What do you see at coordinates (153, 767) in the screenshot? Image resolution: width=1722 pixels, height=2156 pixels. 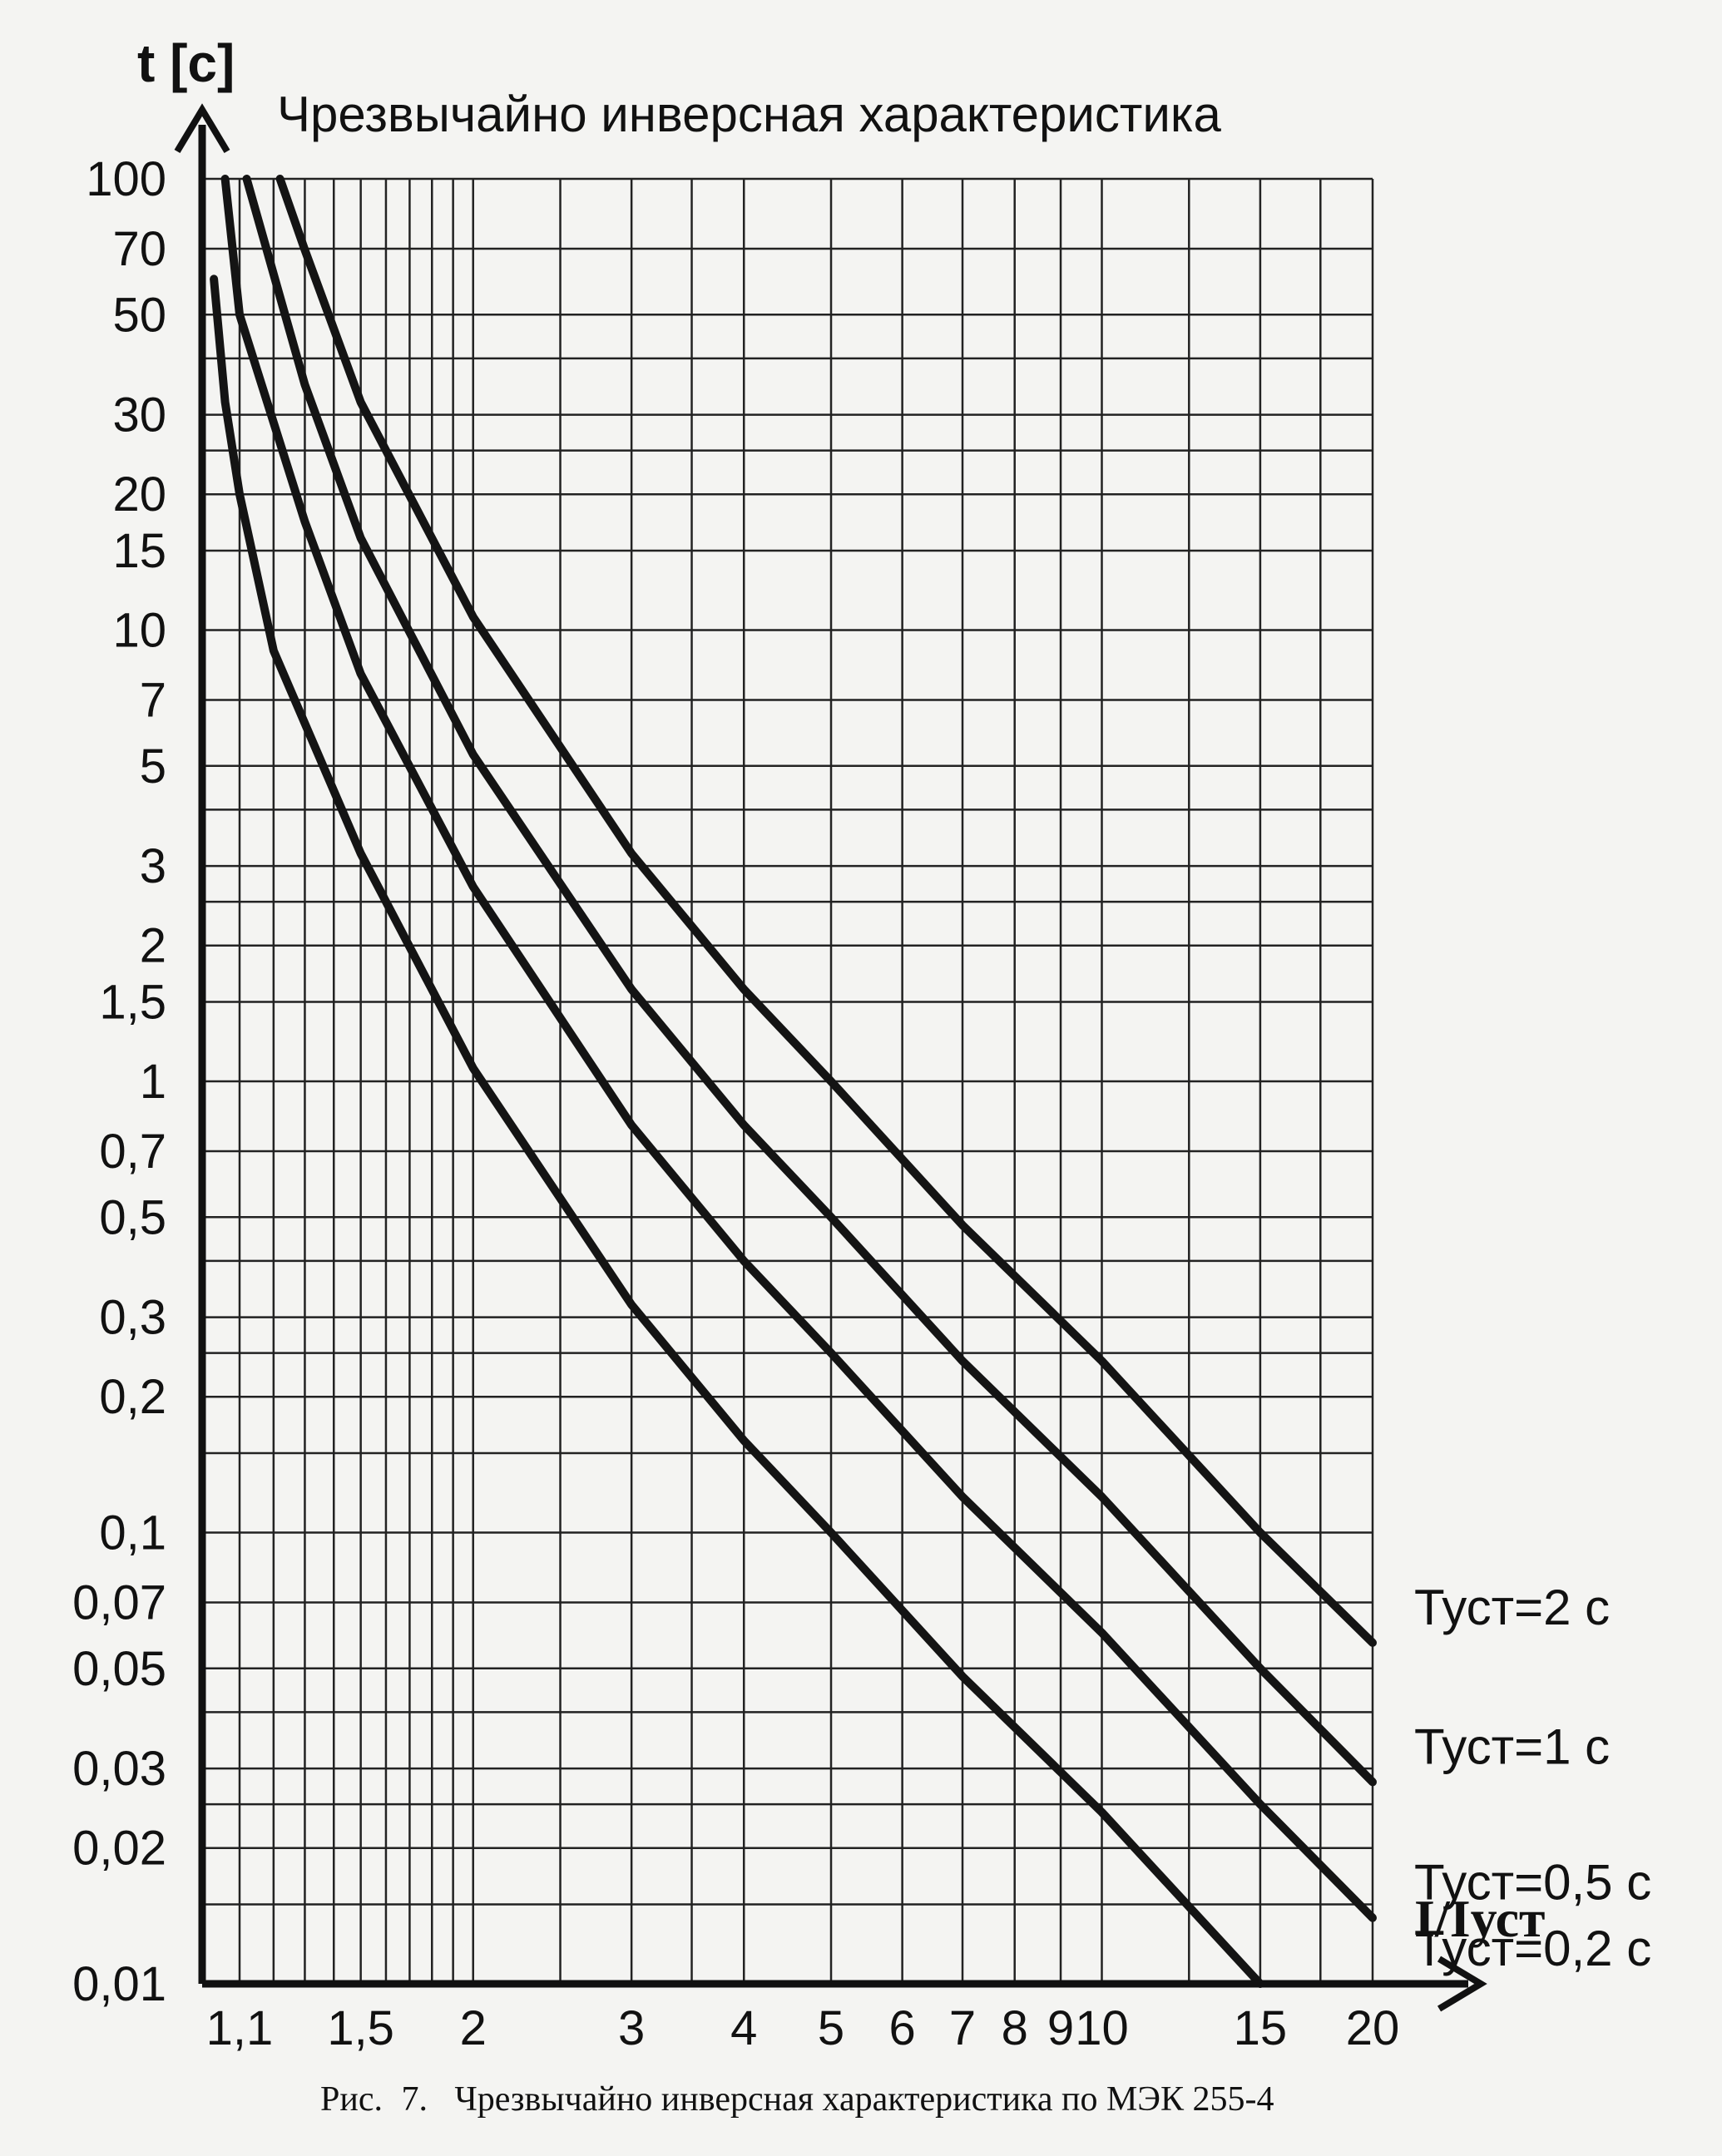 I see `y-tick-label: 5` at bounding box center [153, 767].